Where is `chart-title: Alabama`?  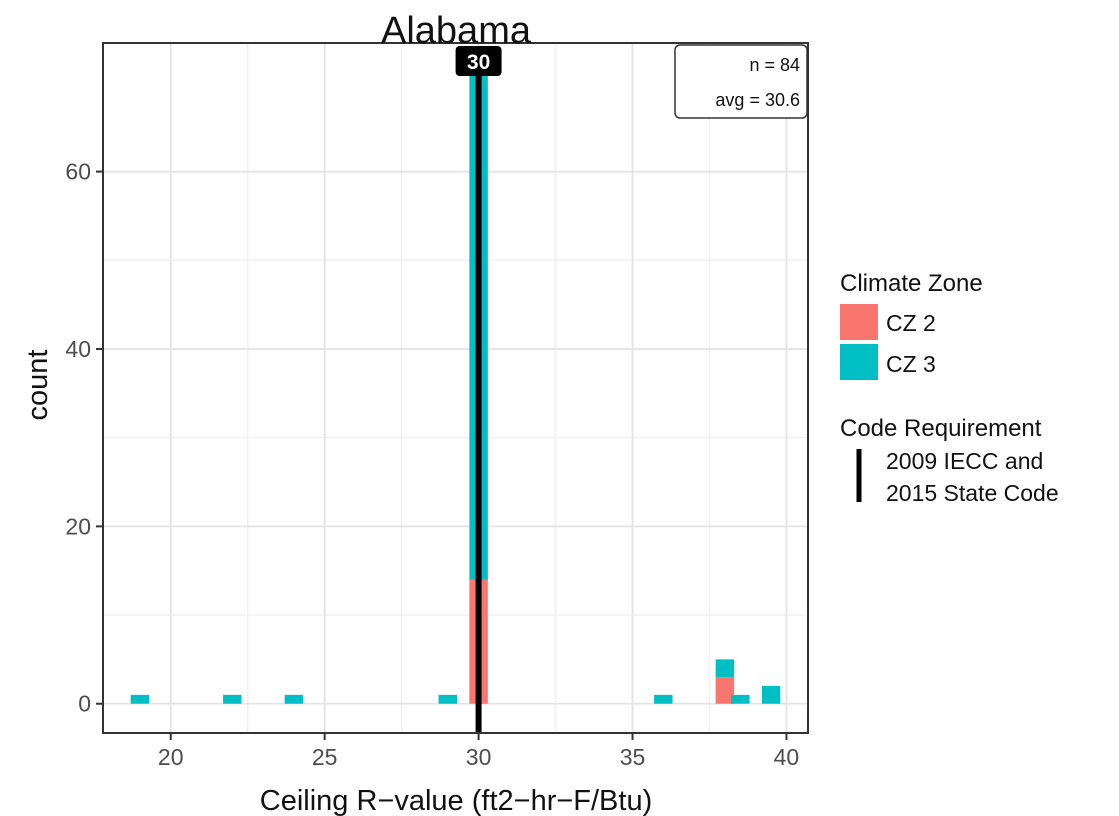 chart-title: Alabama is located at coordinates (456, 31).